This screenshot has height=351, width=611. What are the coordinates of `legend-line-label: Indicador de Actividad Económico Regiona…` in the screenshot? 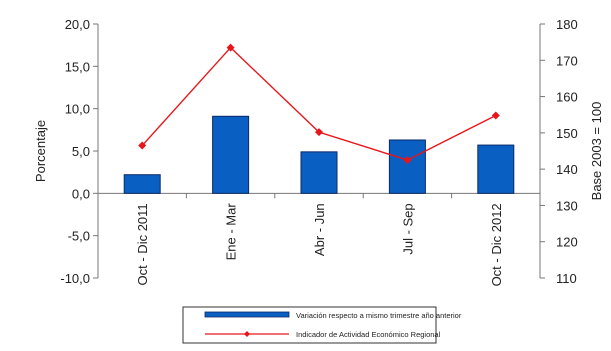 It's located at (368, 334).